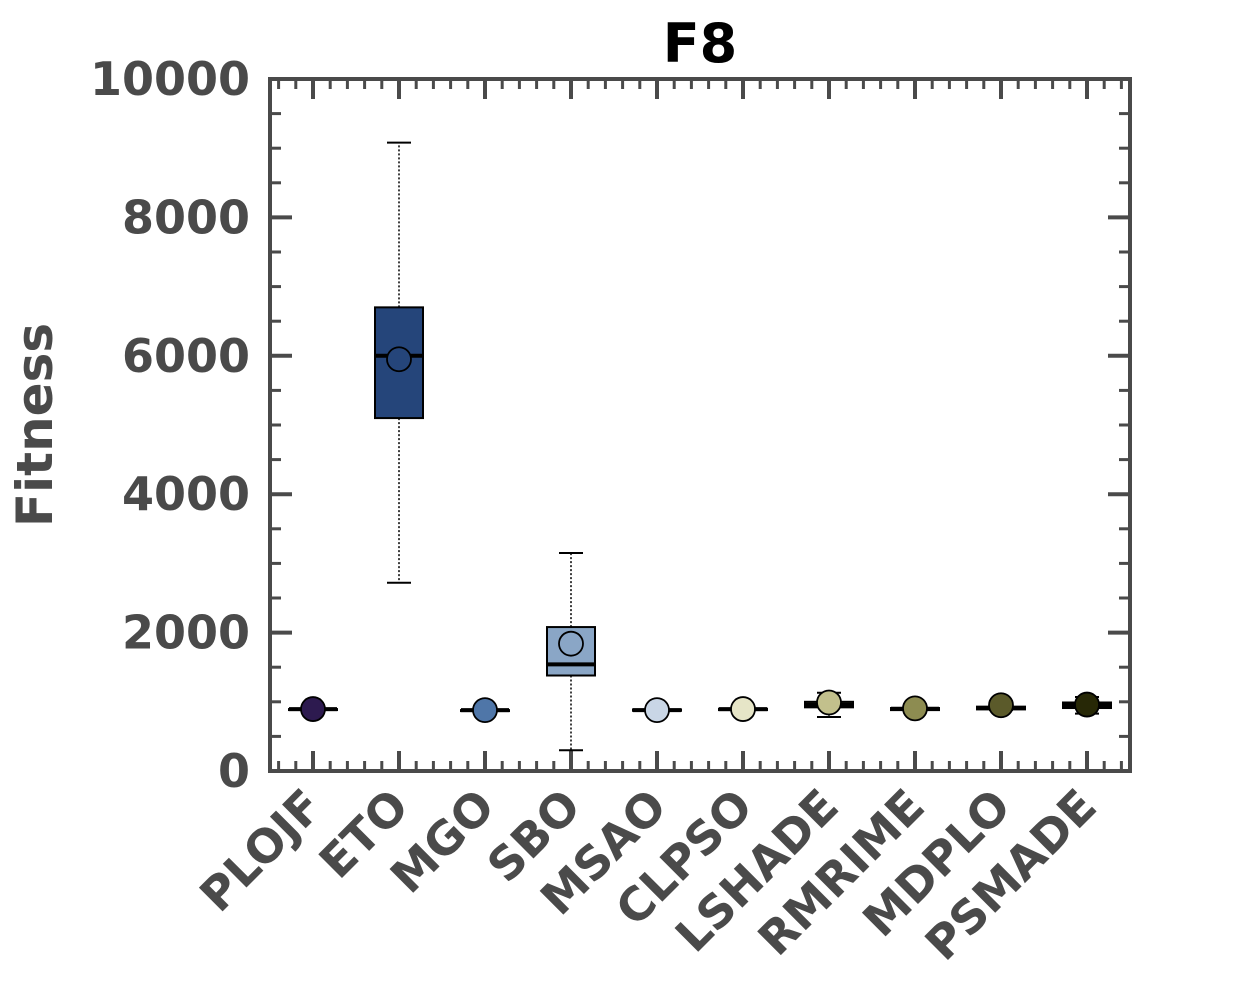 The height and width of the screenshot is (1000, 1250). What do you see at coordinates (234, 771) in the screenshot?
I see `y-tick-label: 0` at bounding box center [234, 771].